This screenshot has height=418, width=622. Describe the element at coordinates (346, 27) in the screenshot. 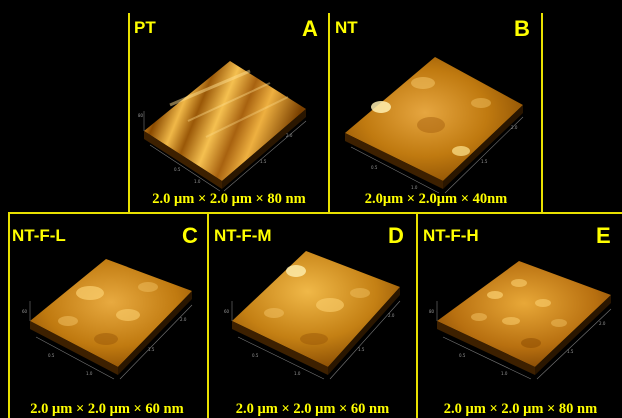

I see `panel-b-sample-label: NT` at that location.